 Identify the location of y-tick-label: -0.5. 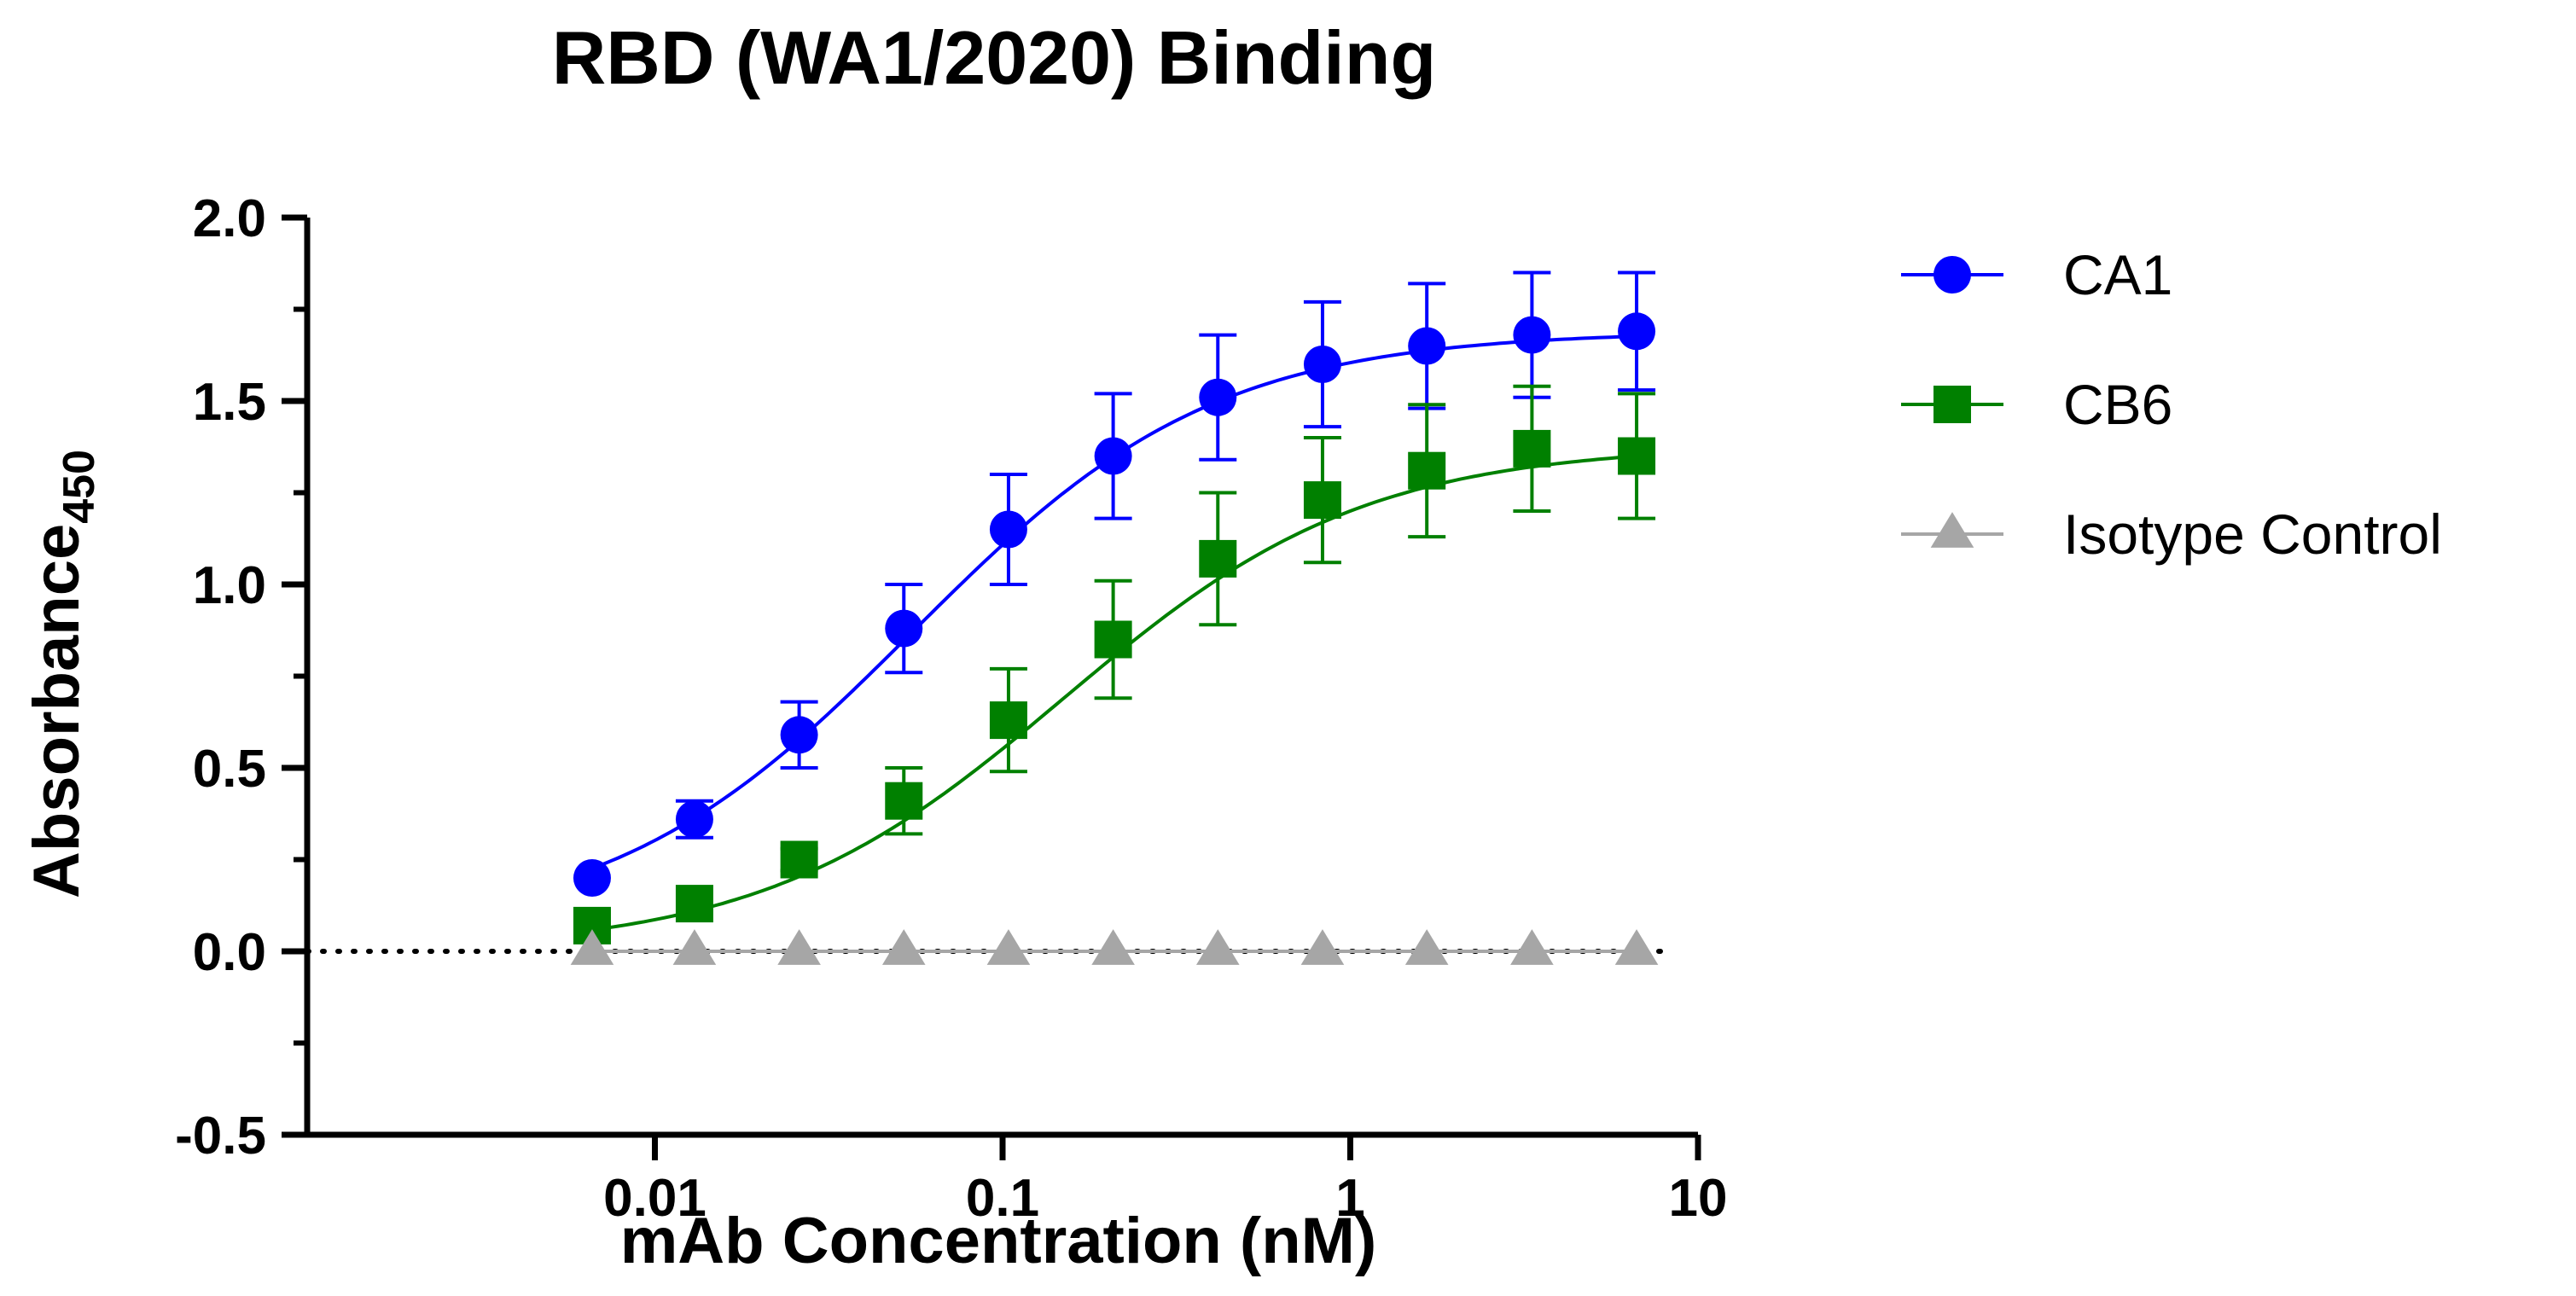
(220, 1136).